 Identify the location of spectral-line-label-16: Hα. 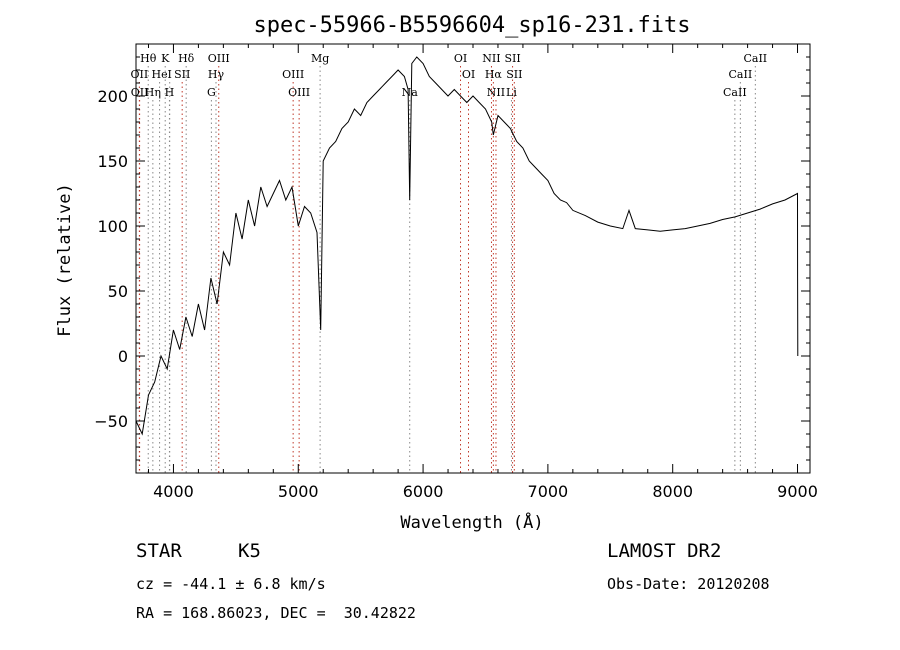
(494, 74).